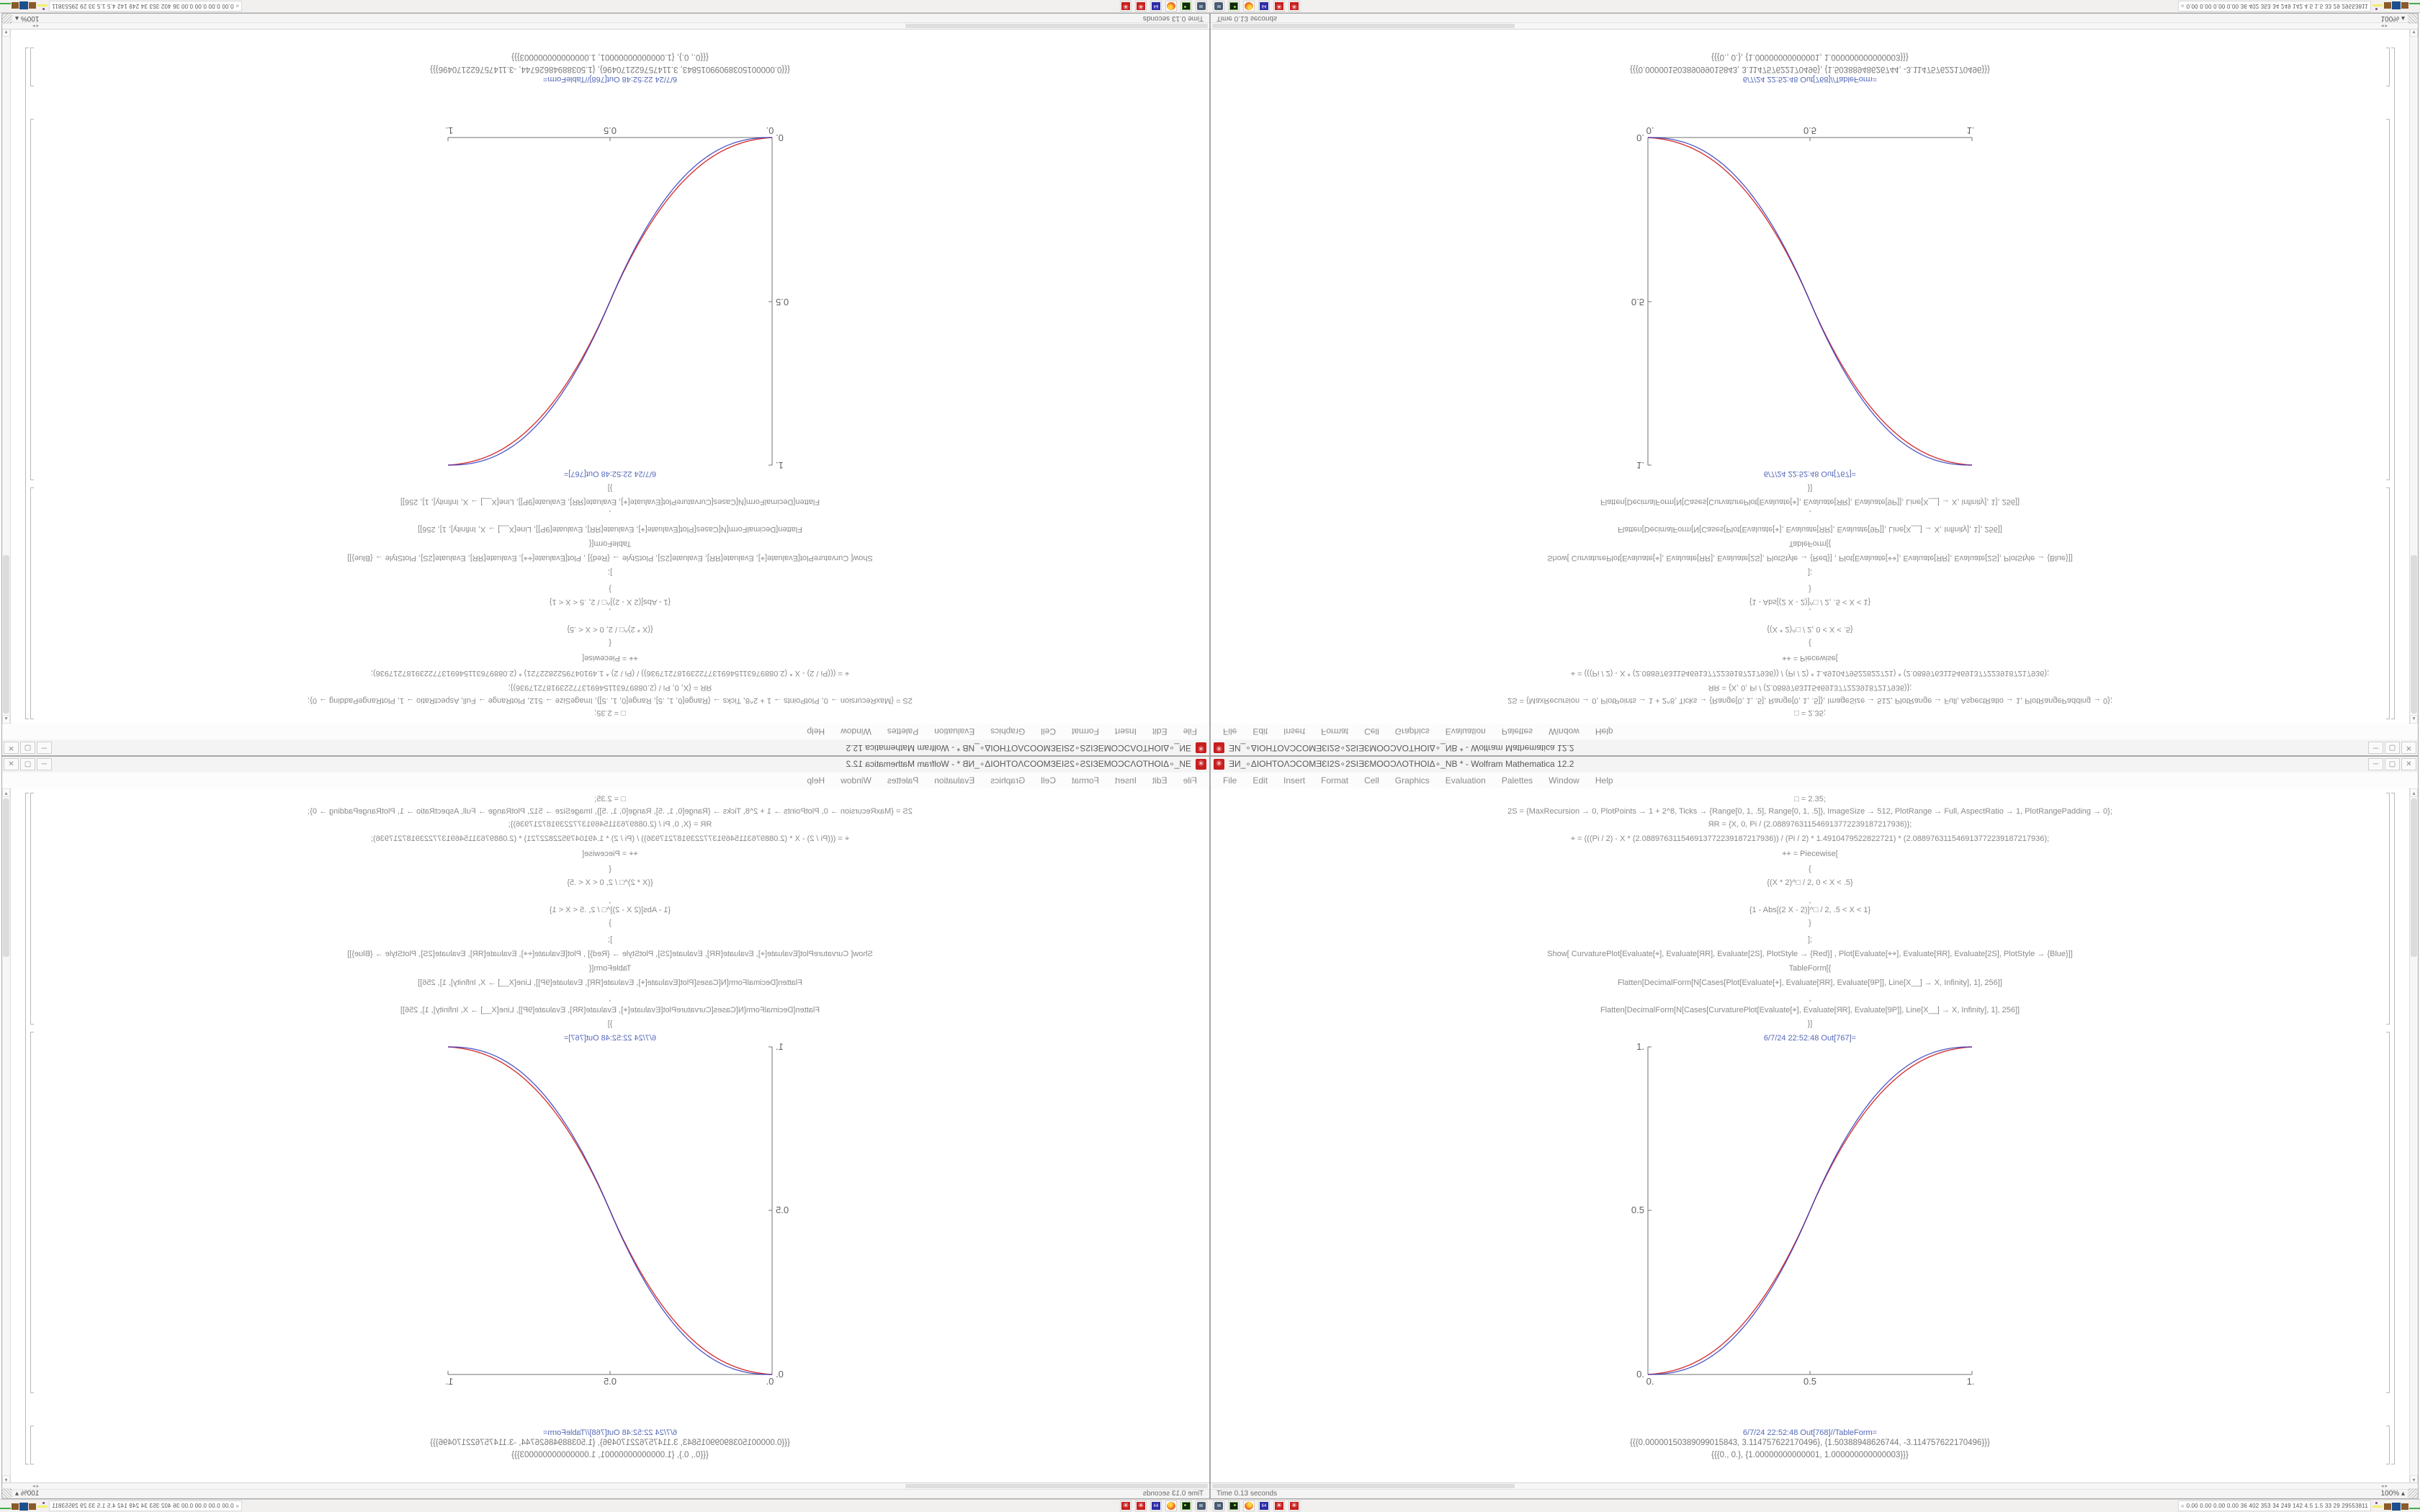  I want to click on menu-file: File, so click(1190, 780).